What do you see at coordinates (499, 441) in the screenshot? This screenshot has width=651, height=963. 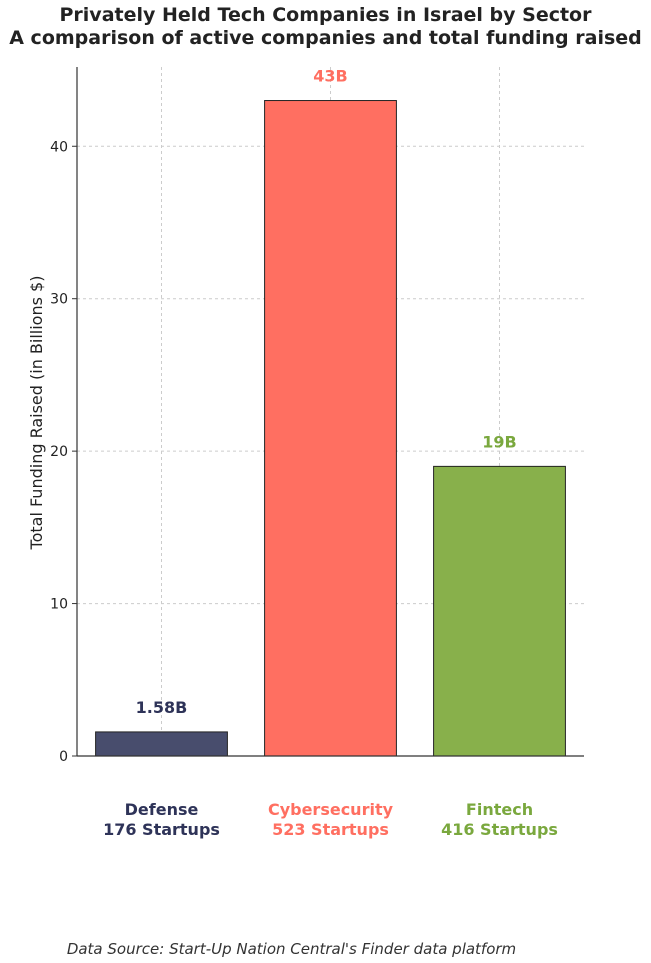 I see `data-label: 19B` at bounding box center [499, 441].